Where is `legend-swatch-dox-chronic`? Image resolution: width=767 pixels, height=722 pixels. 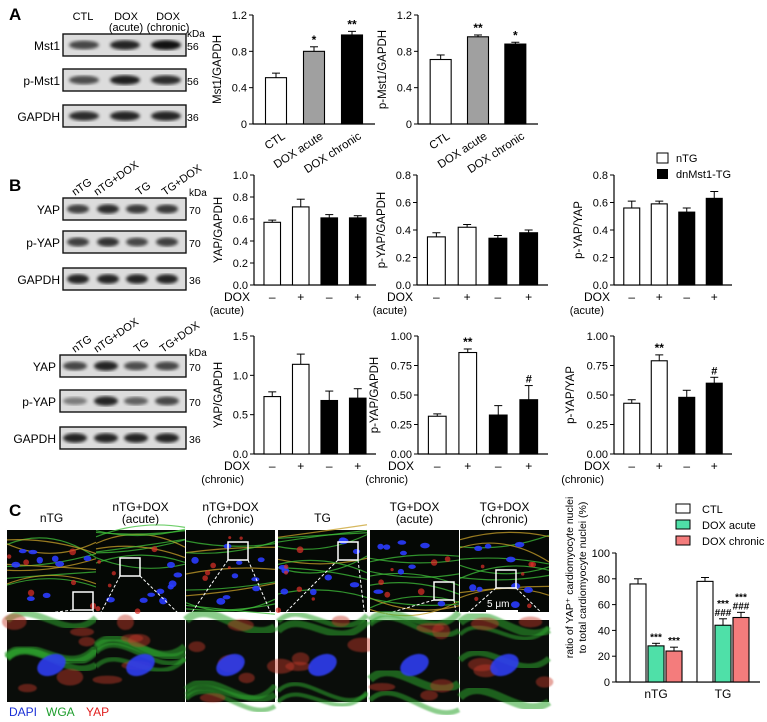 legend-swatch-dox-chronic is located at coordinates (683, 540).